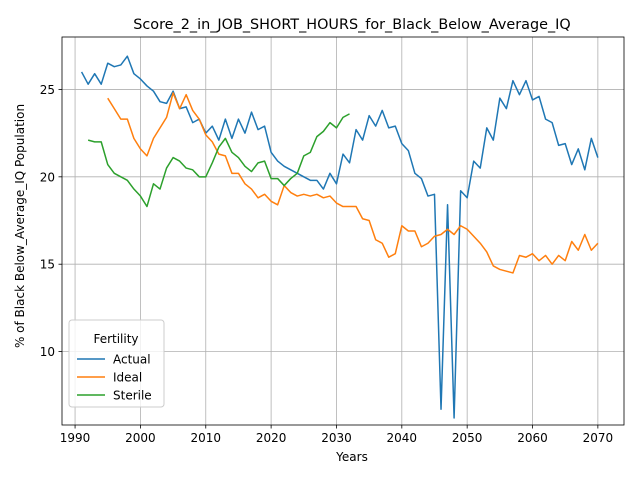  I want to click on y-tick-label: 20, so click(47, 177).